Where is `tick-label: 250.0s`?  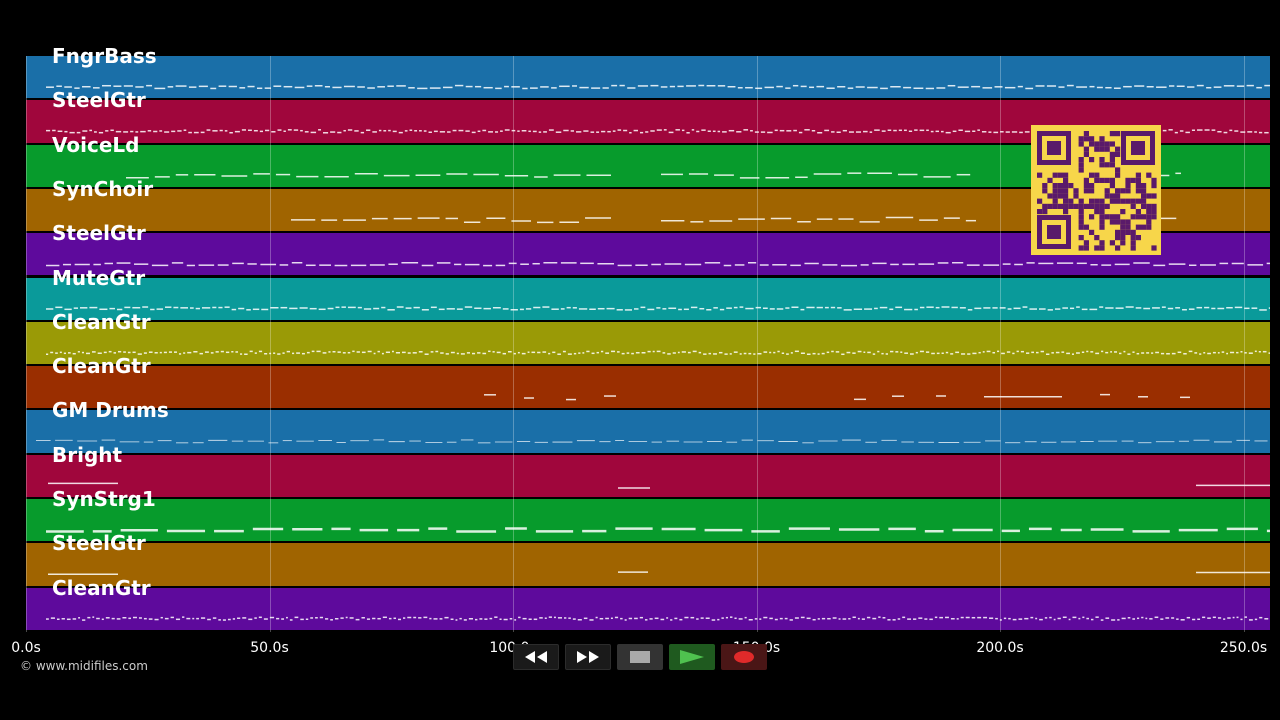 tick-label: 250.0s is located at coordinates (1243, 648).